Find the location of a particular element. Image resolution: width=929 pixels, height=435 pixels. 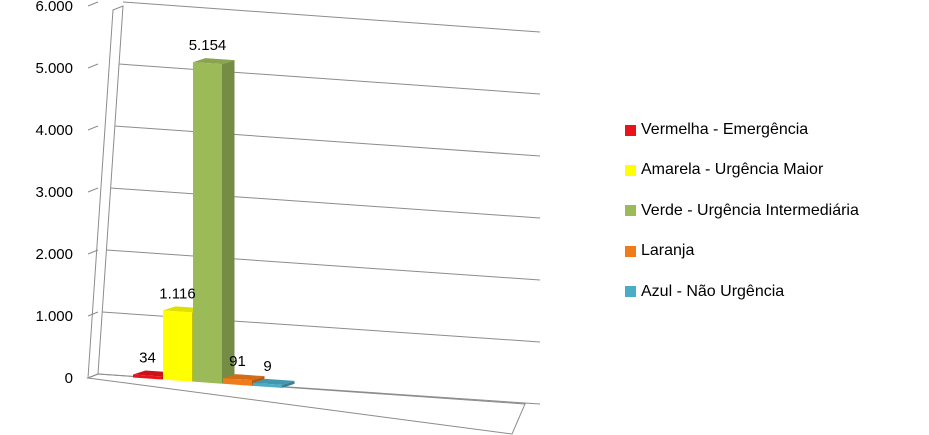

data-label: 34 is located at coordinates (147, 357).